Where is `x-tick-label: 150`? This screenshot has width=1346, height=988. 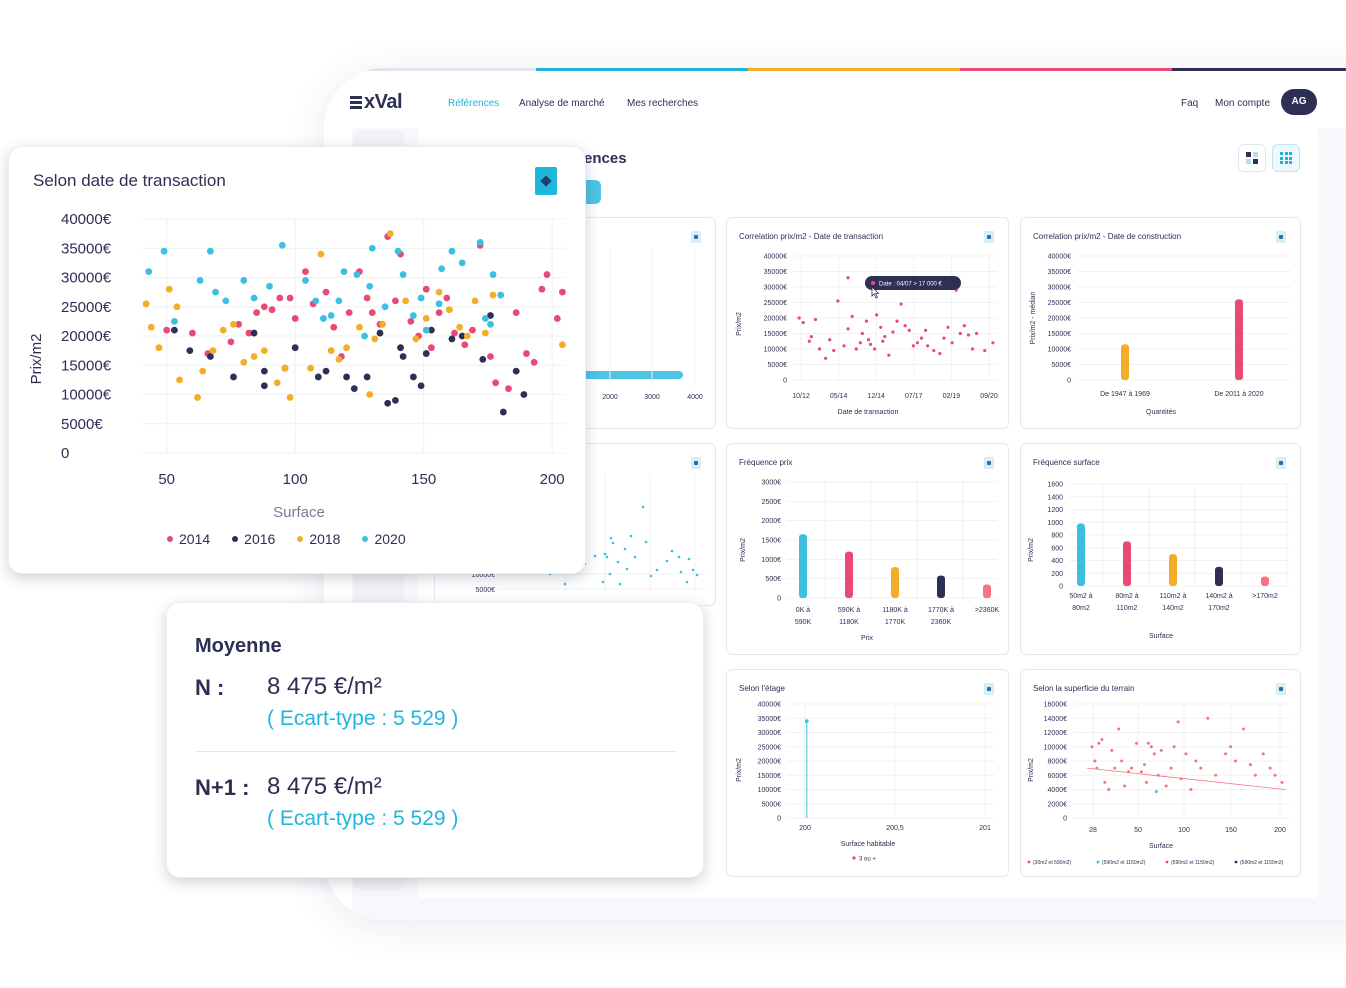 x-tick-label: 150 is located at coordinates (423, 479).